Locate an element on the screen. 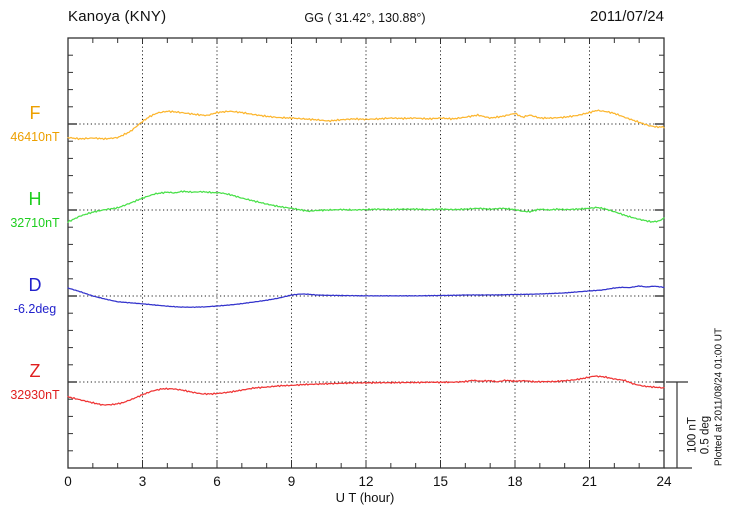 The image size is (730, 520). station-name: Kanoya (KNY) is located at coordinates (117, 16).